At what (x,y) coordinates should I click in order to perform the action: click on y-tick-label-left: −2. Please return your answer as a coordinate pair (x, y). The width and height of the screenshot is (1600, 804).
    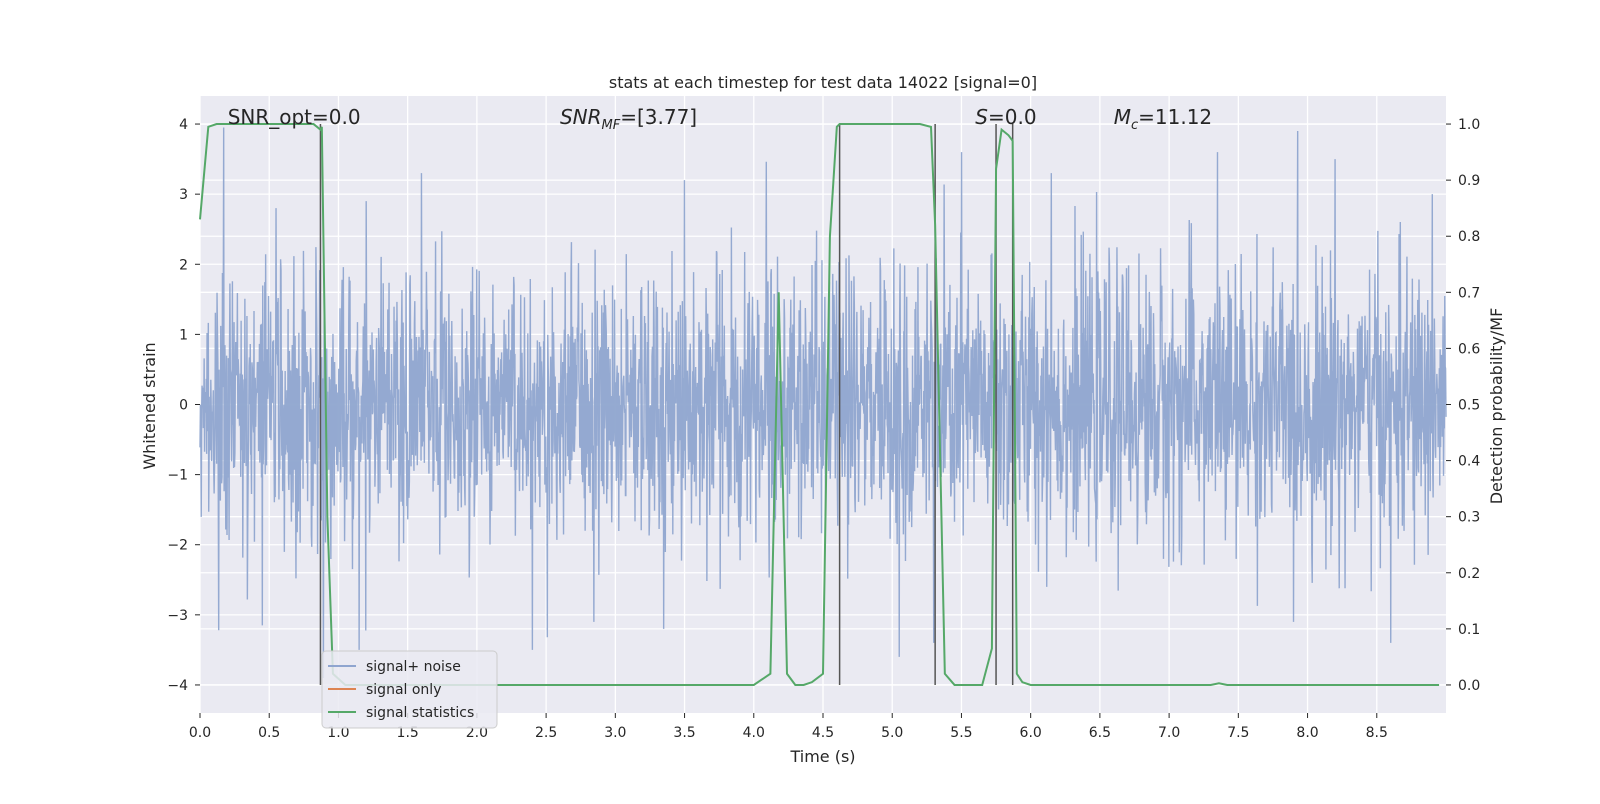
    Looking at the image, I should click on (177, 546).